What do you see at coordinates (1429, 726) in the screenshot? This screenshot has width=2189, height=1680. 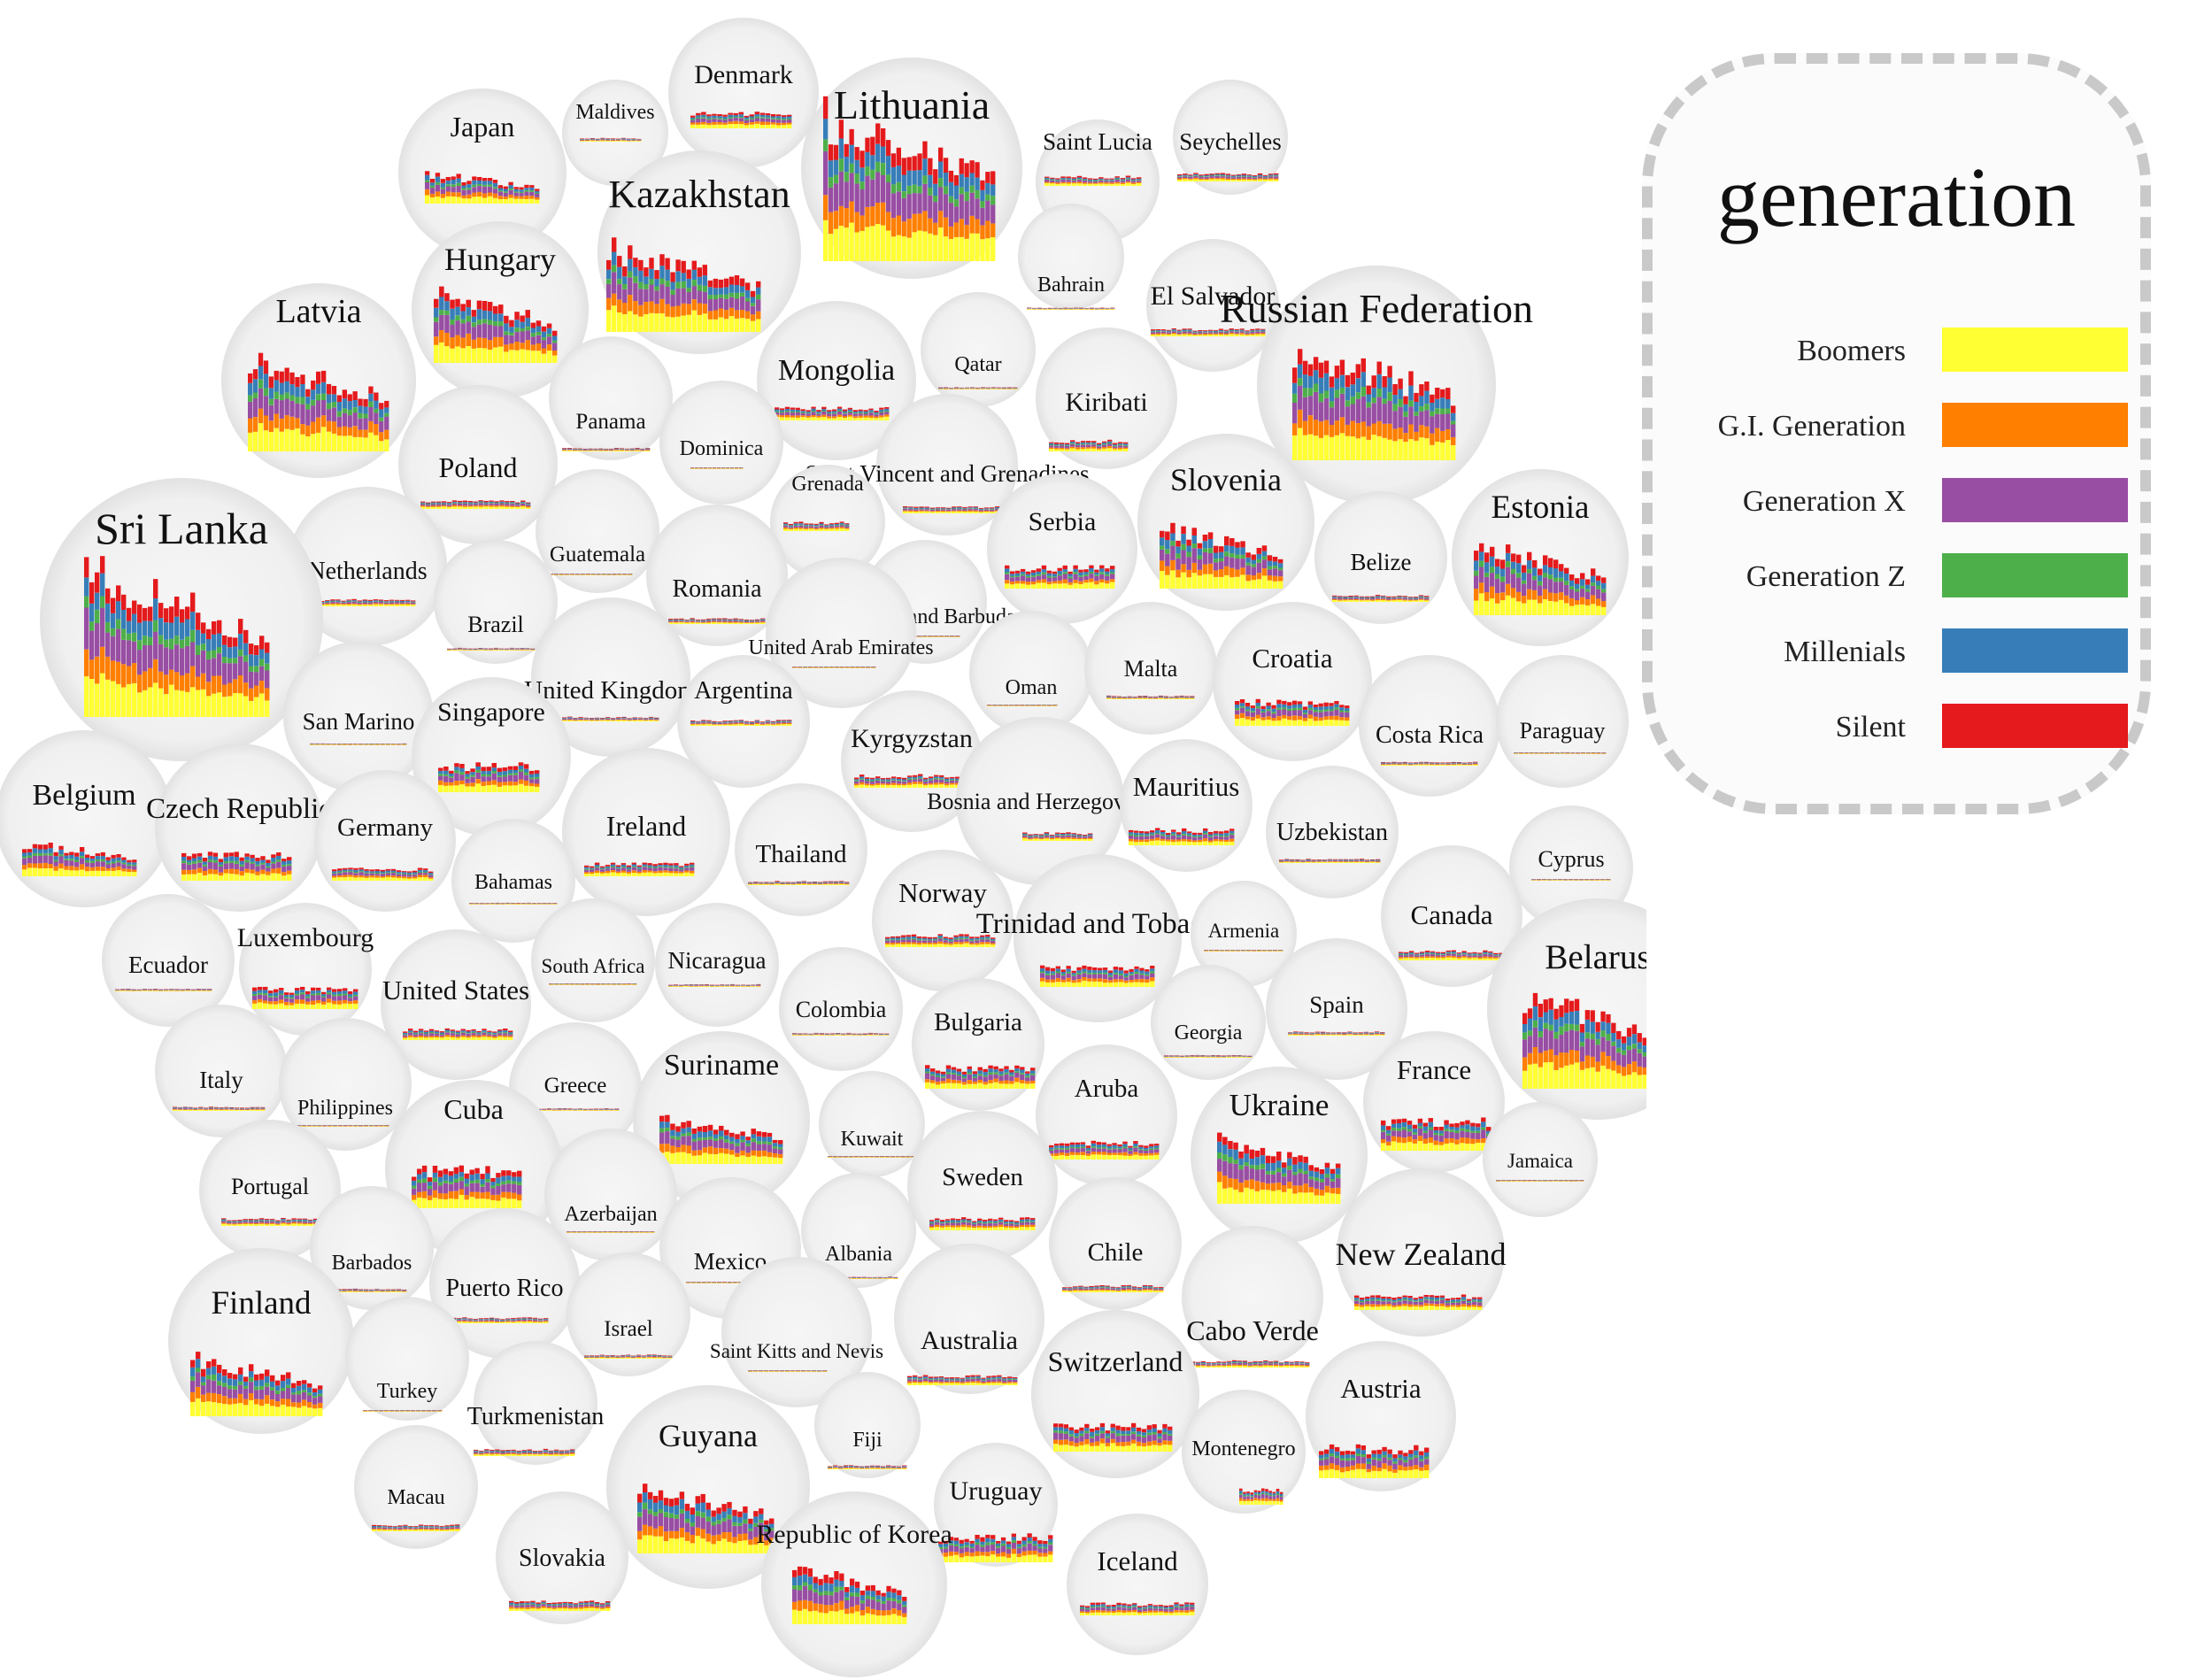 I see `country-bubble: Costa Rica` at bounding box center [1429, 726].